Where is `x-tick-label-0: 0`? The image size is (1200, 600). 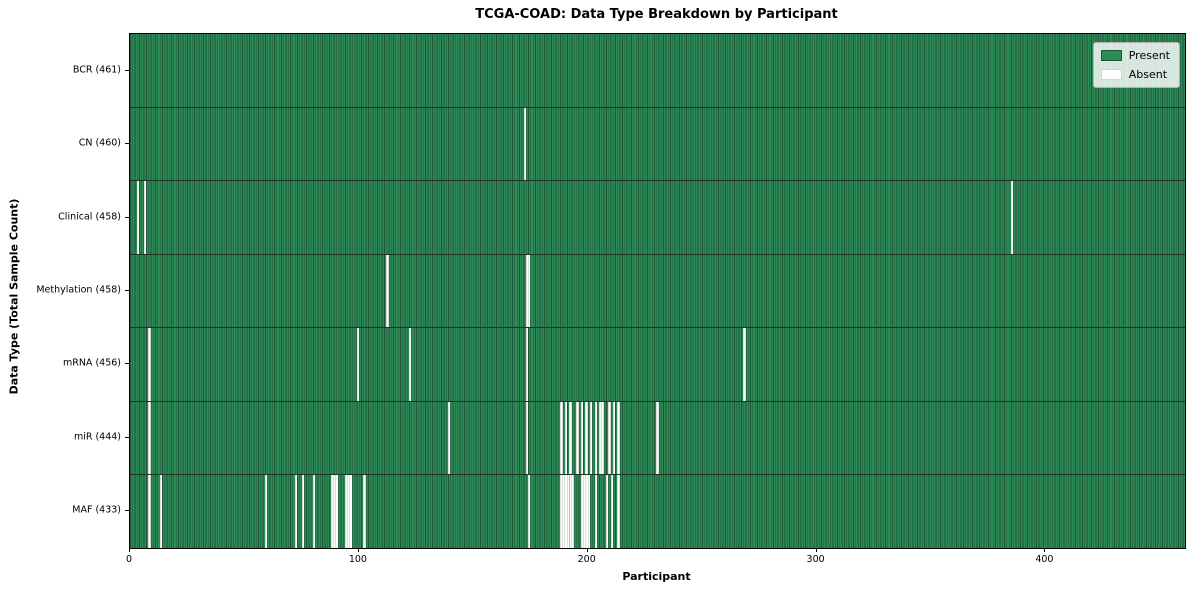
x-tick-label-0: 0 is located at coordinates (129, 559).